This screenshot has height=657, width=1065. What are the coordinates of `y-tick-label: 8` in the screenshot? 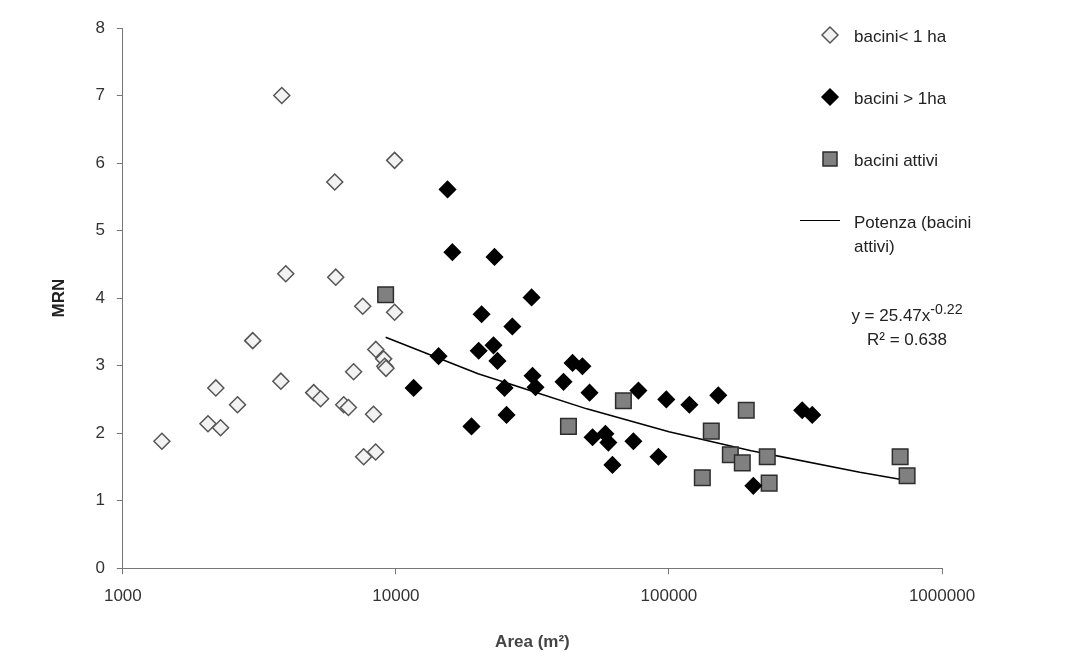 It's located at (100, 27).